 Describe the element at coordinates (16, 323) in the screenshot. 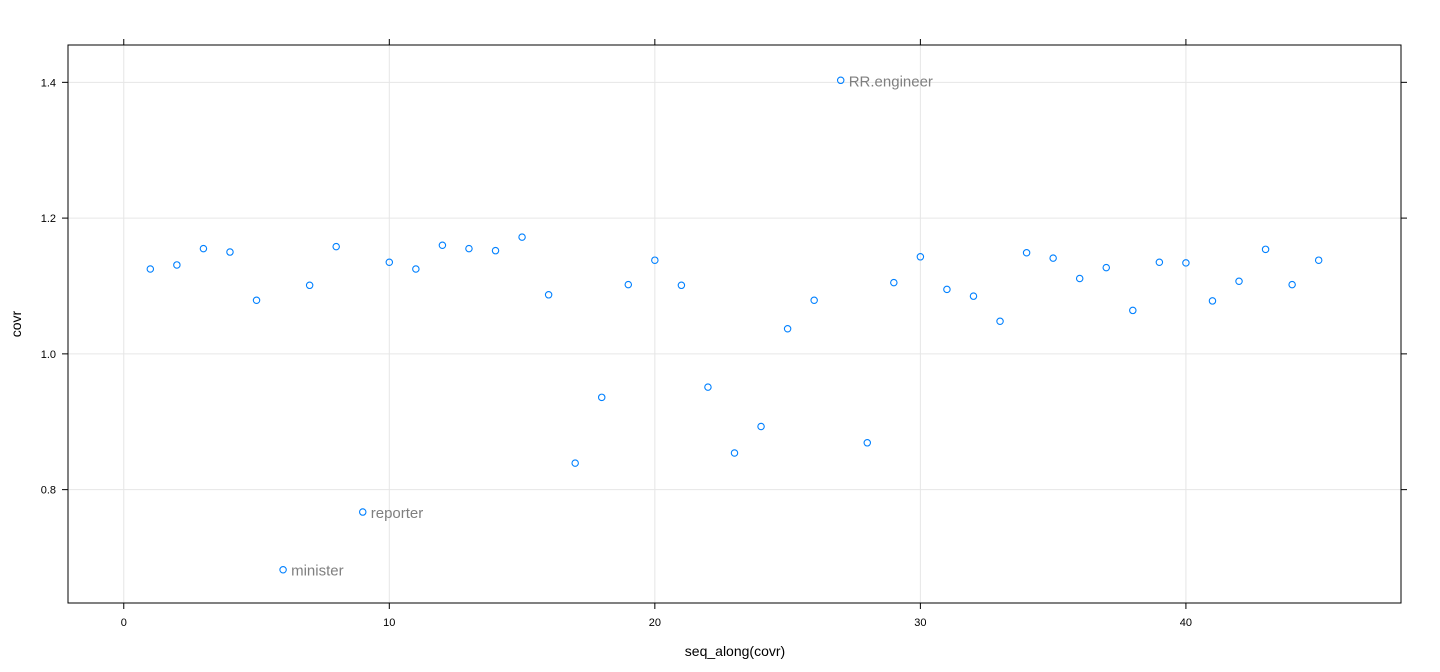

I see `y-axis-title: covr` at that location.